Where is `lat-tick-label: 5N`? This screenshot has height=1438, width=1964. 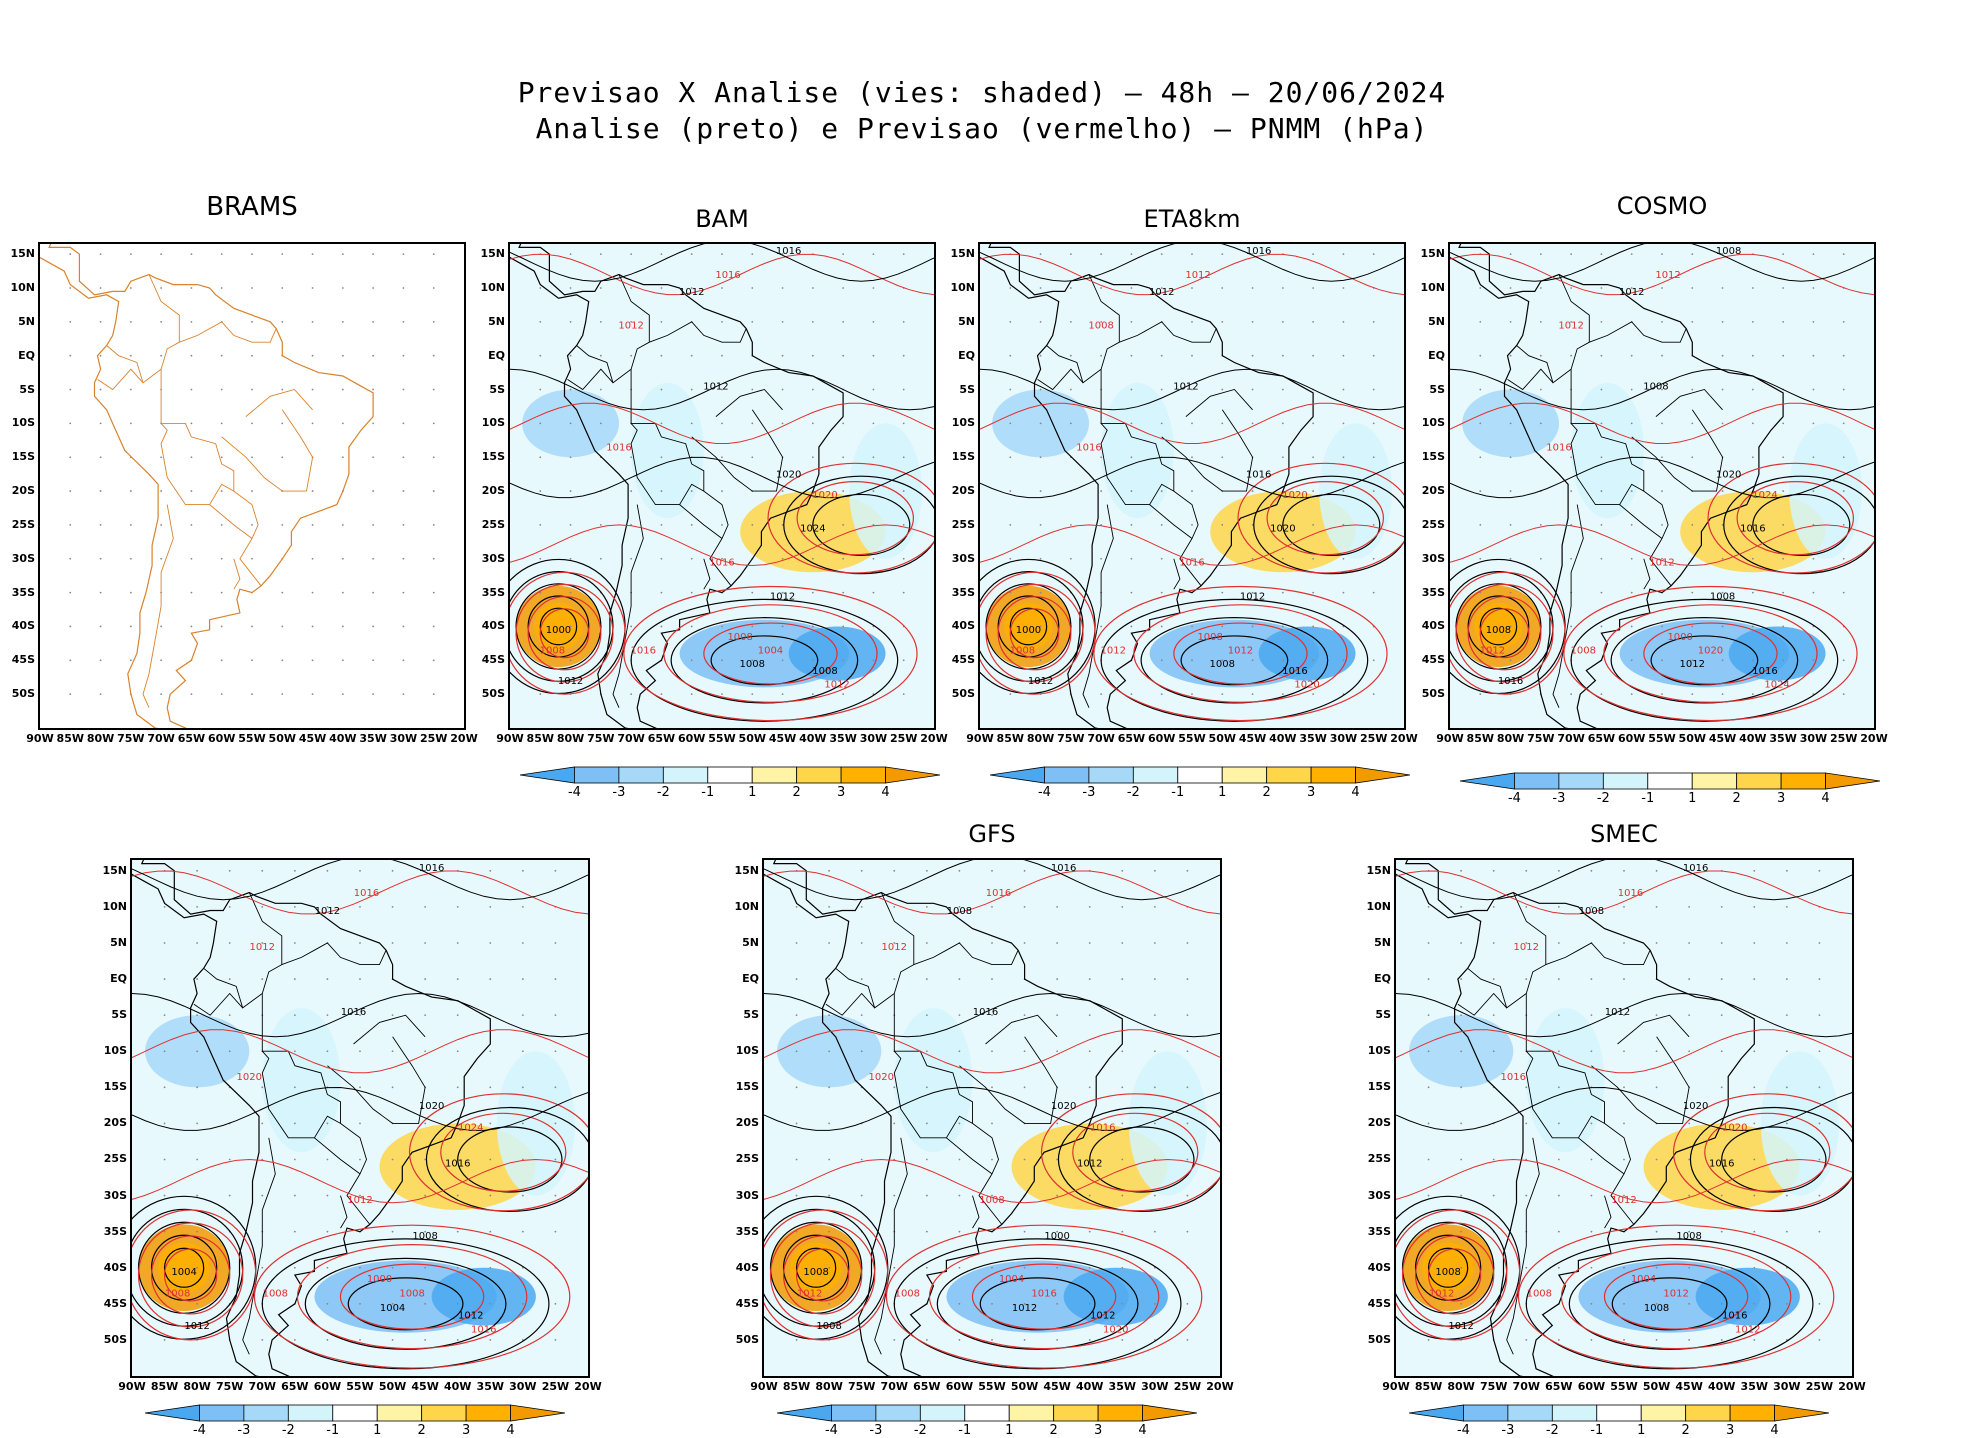
lat-tick-label: 5N is located at coordinates (750, 942).